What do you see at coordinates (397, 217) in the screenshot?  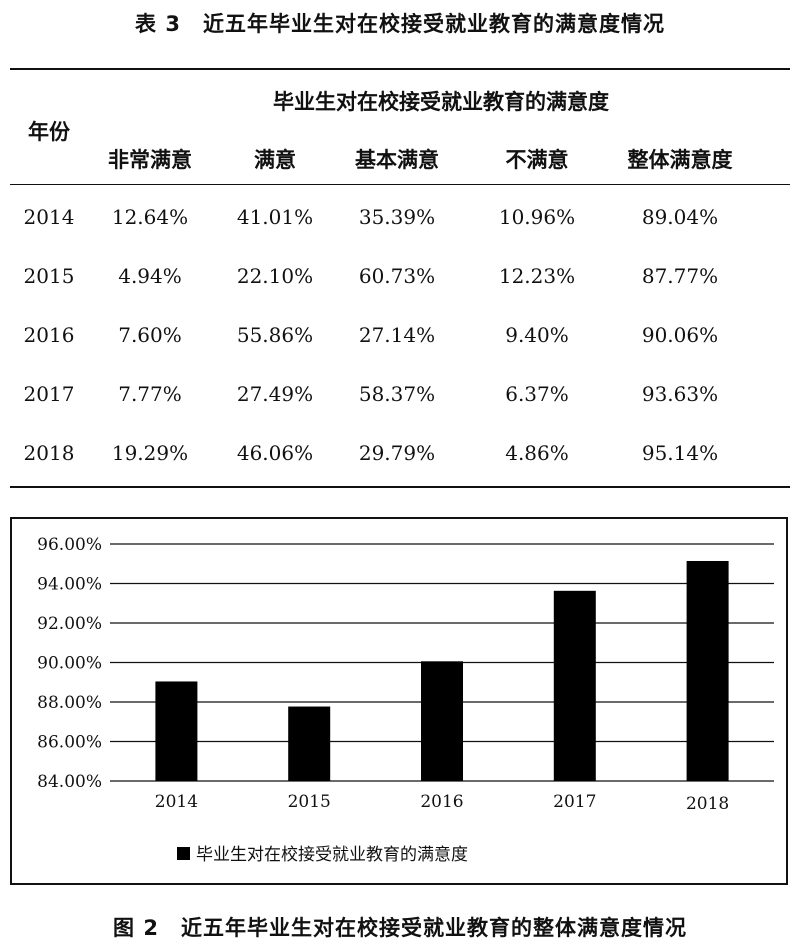 I see `table-cell: 35.39%` at bounding box center [397, 217].